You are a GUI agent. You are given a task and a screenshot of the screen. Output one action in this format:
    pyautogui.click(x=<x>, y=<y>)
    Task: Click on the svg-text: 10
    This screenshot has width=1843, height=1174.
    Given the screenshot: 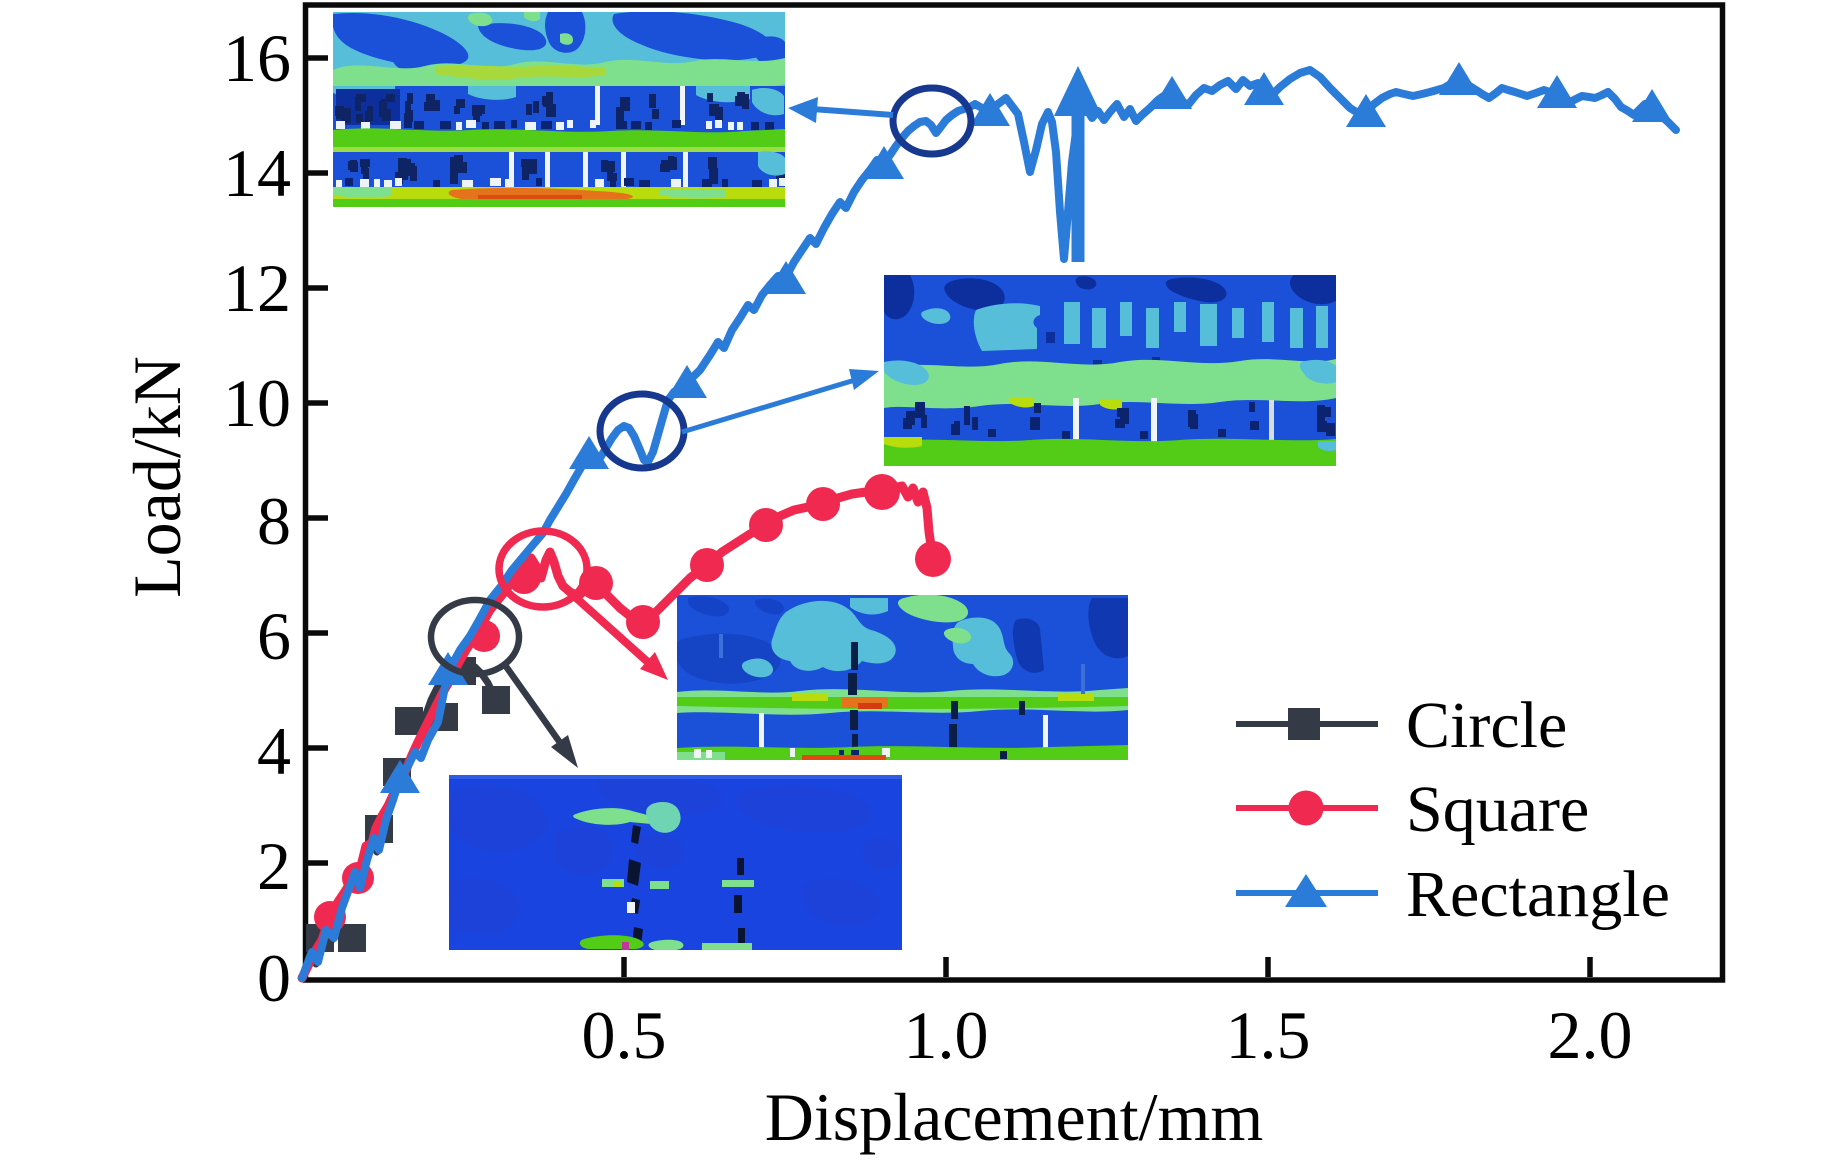 What is the action you would take?
    pyautogui.click(x=257, y=403)
    